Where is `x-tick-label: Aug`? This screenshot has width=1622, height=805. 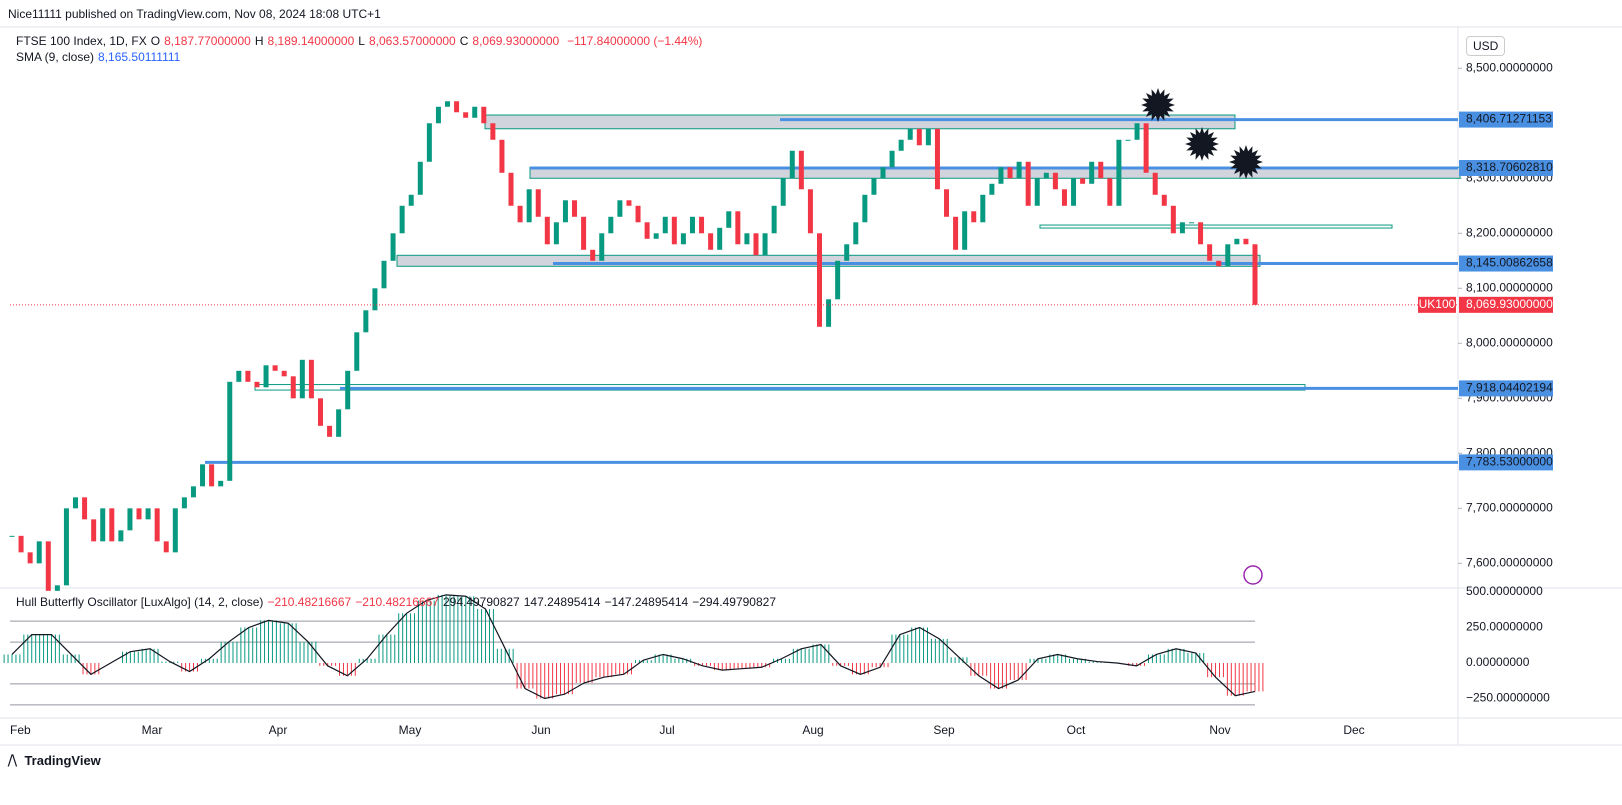
x-tick-label: Aug is located at coordinates (812, 730).